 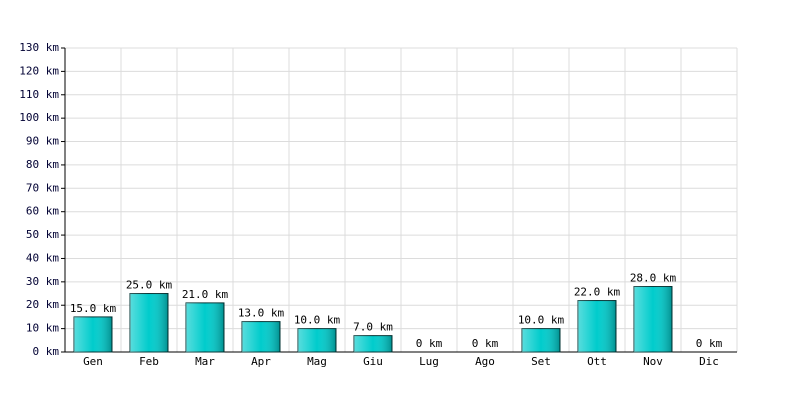 What do you see at coordinates (42, 211) in the screenshot?
I see `y-tick-label: 60 km` at bounding box center [42, 211].